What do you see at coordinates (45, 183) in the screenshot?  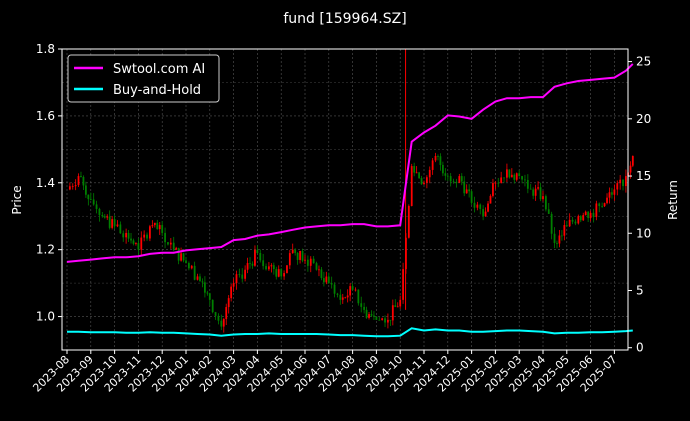 I see `y-tick-label-left: 1.4` at bounding box center [45, 183].